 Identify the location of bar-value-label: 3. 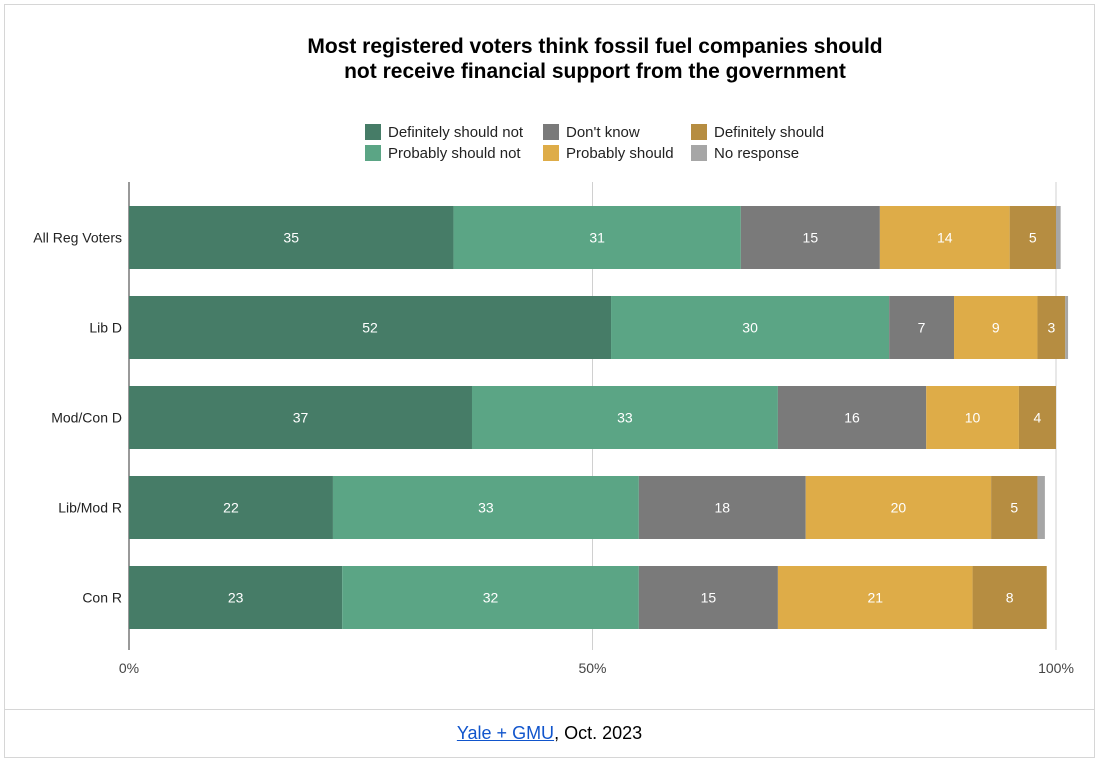
(1051, 328).